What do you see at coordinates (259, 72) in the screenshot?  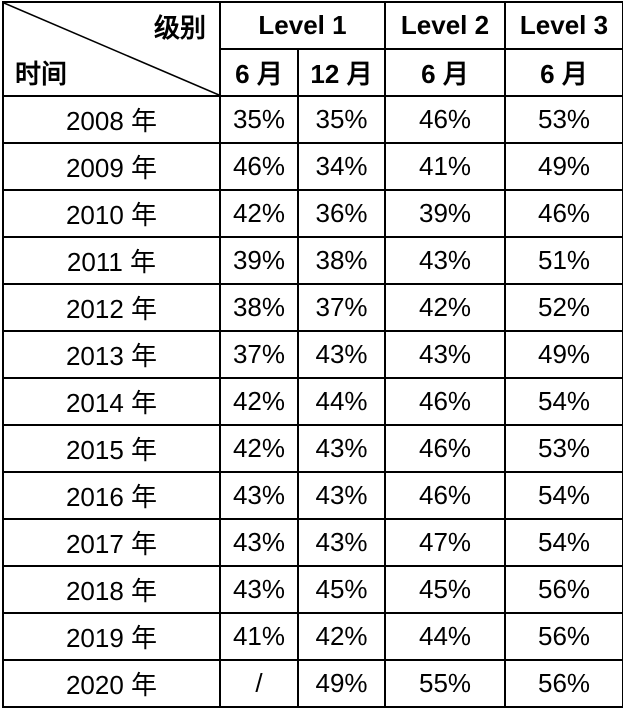 I see `header-month-l1-jun: 6 月` at bounding box center [259, 72].